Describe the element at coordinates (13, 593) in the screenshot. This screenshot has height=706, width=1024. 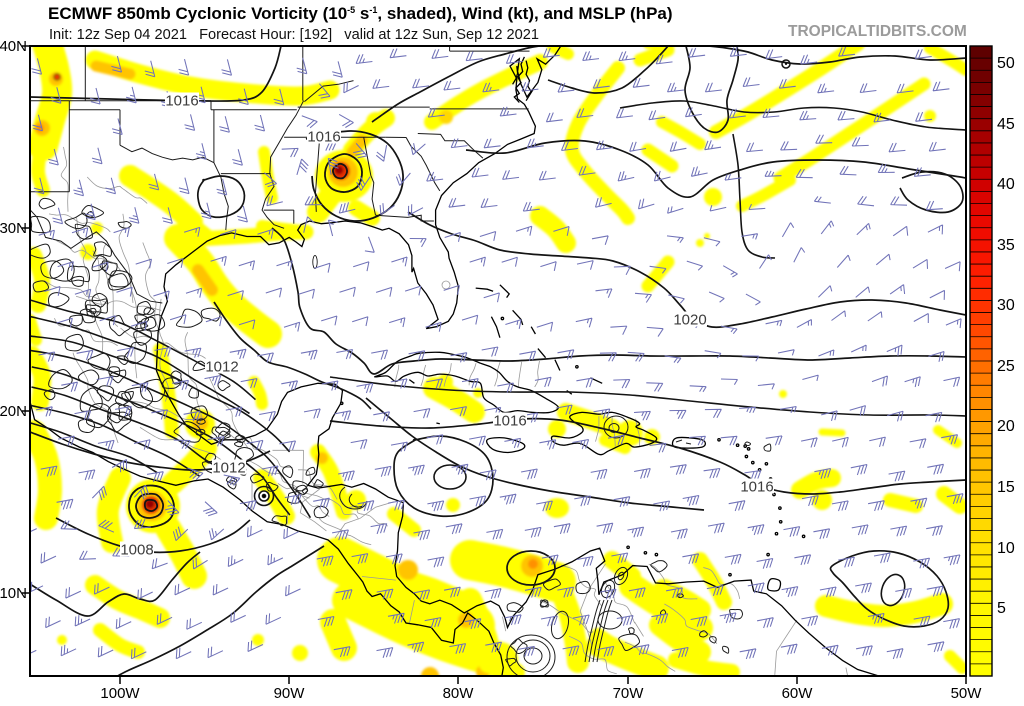
I see `svg-text: 10N` at that location.